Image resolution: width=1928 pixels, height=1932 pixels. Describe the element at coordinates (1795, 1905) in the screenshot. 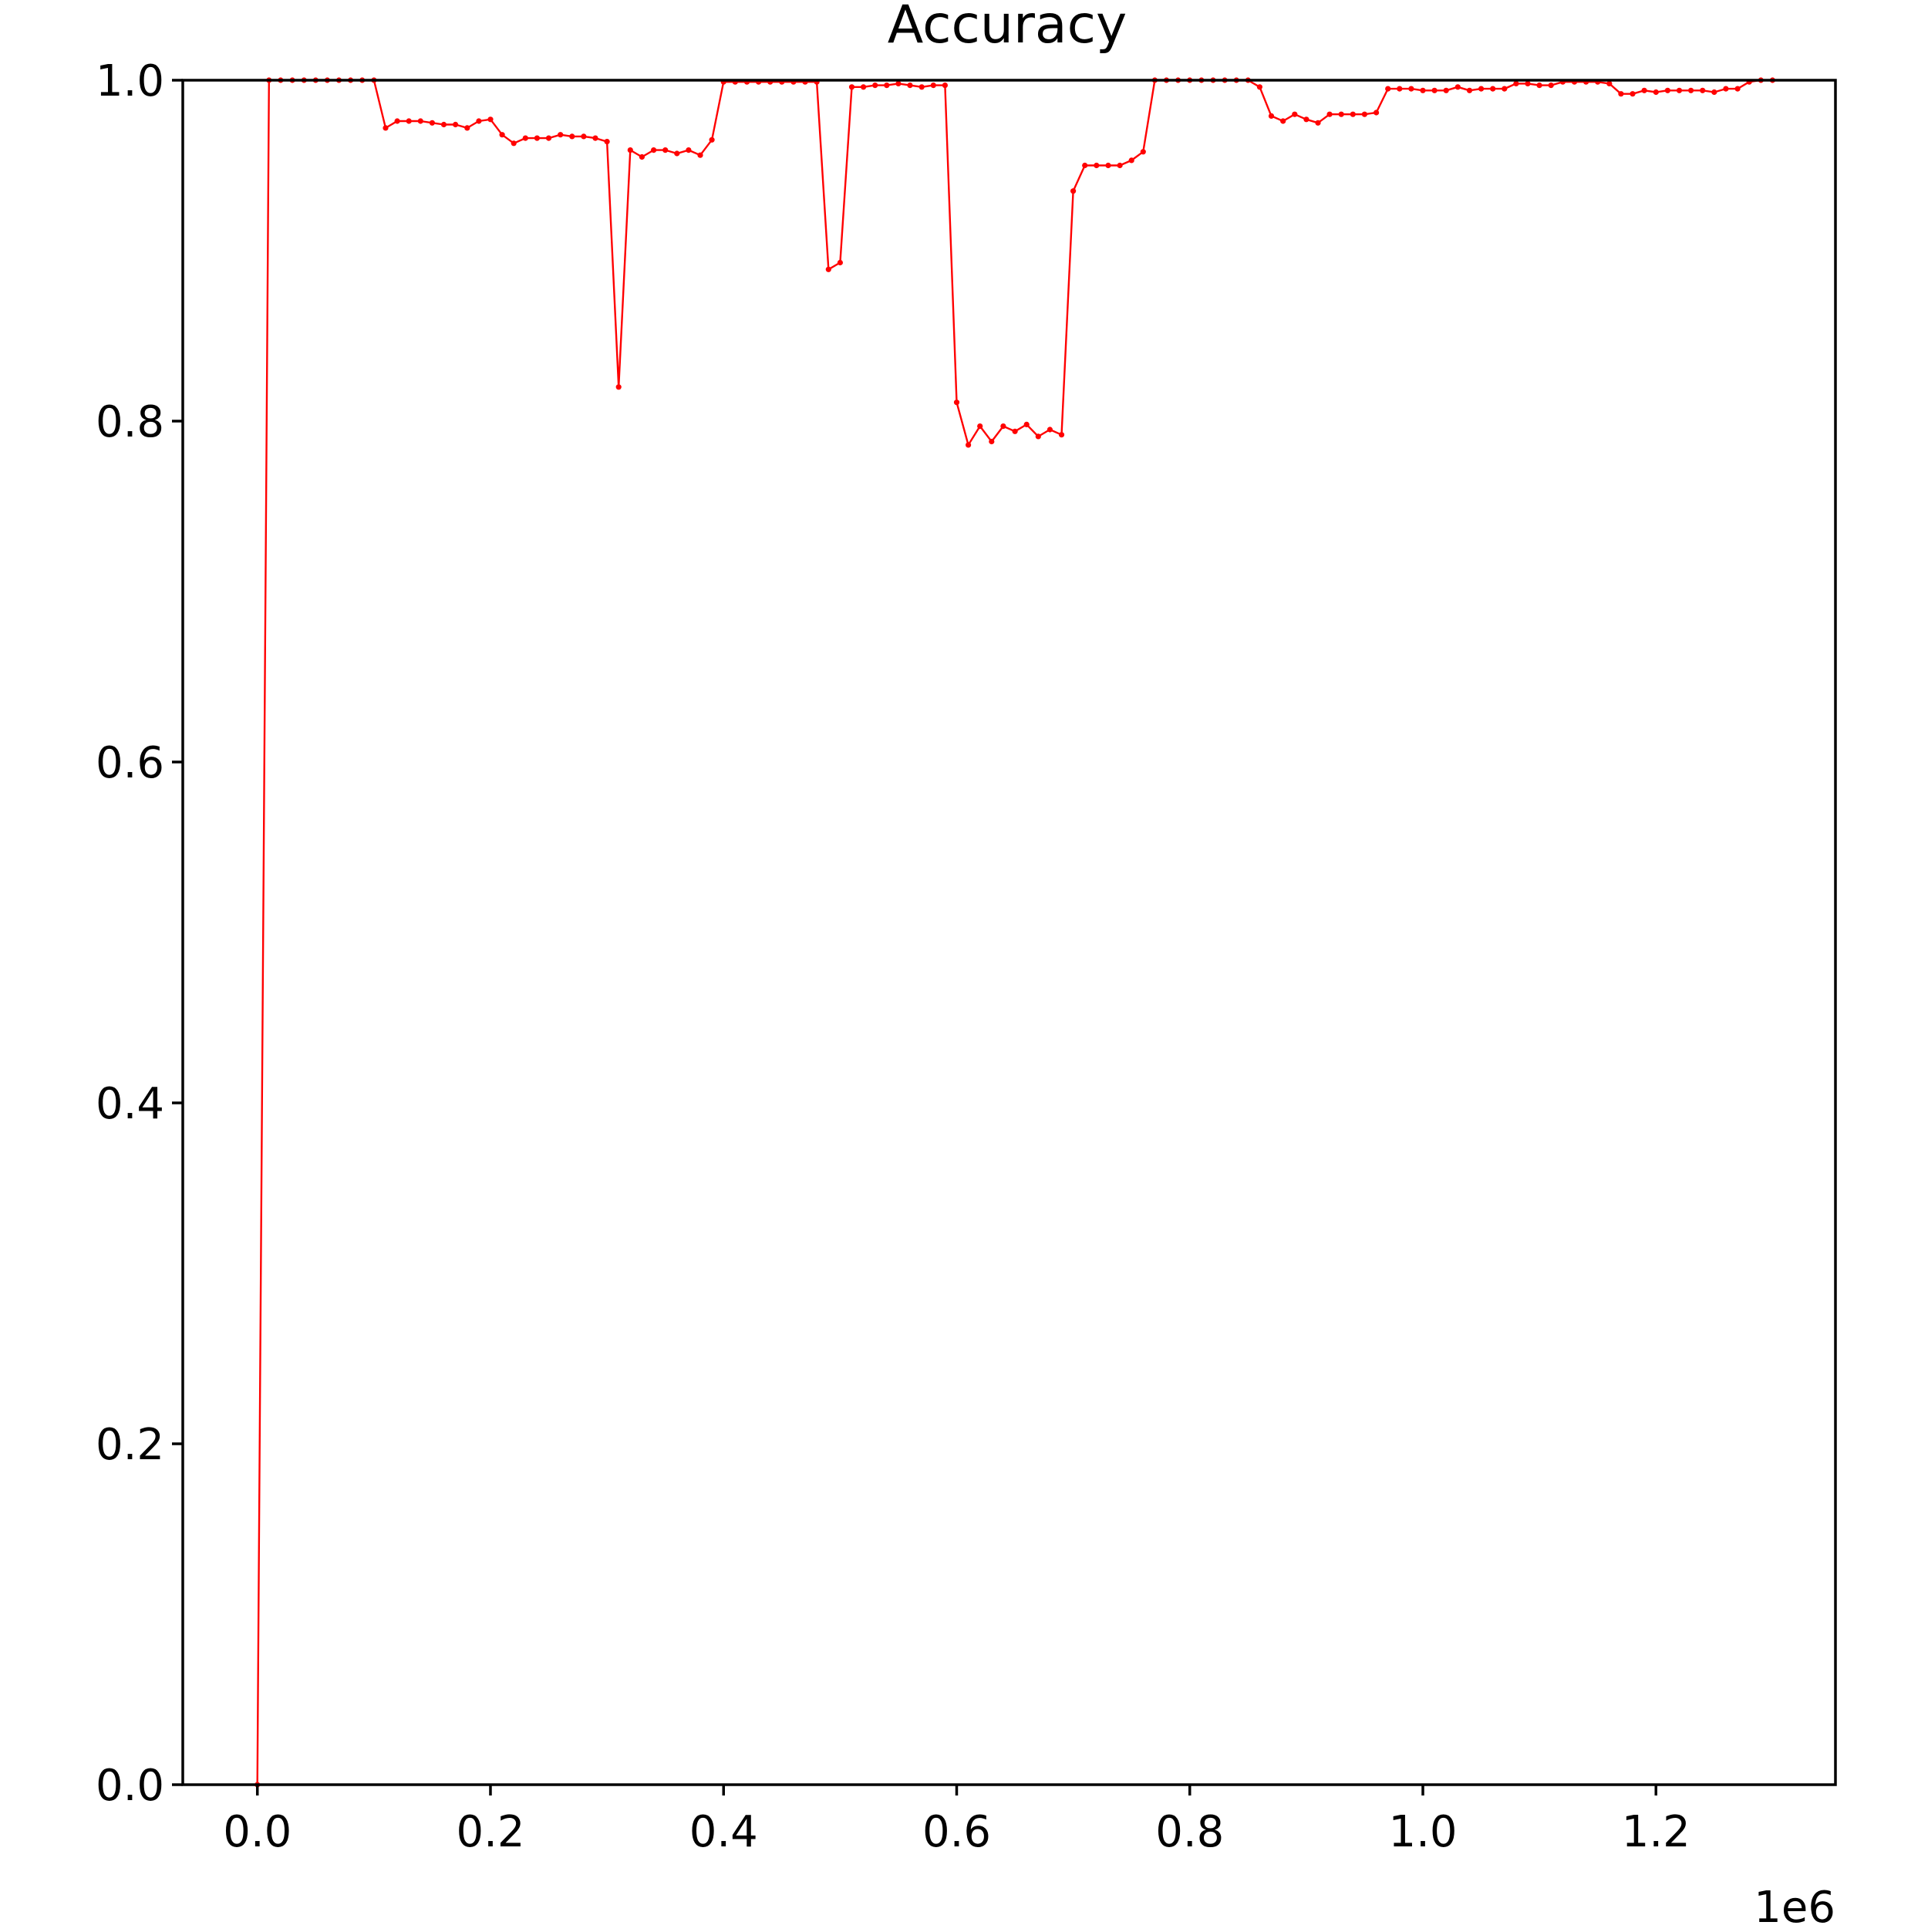

I see `x-offset-label: 1e6` at that location.